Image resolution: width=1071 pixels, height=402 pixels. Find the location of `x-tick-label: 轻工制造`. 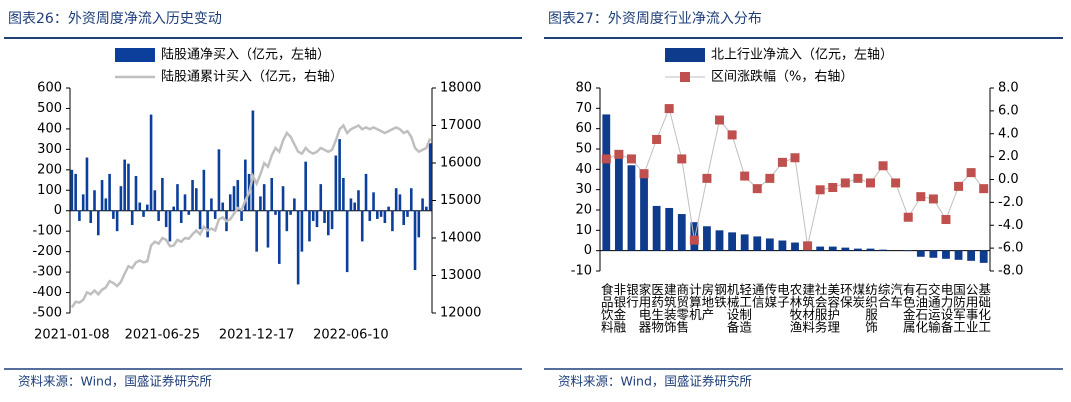

x-tick-label: 轻工制造 is located at coordinates (744, 308).